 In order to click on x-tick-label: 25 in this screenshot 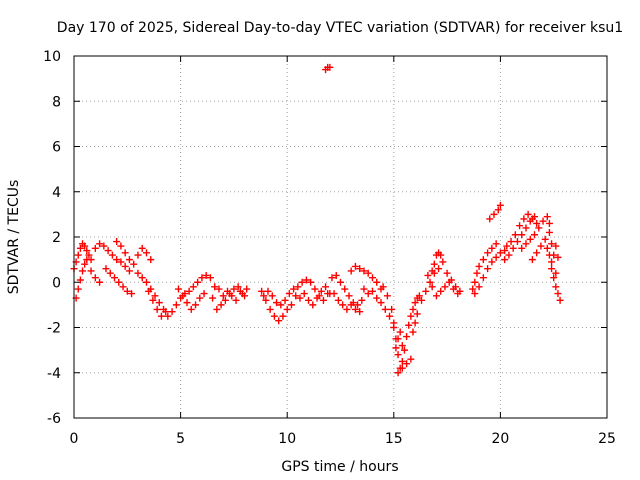, I will do `click(607, 439)`.